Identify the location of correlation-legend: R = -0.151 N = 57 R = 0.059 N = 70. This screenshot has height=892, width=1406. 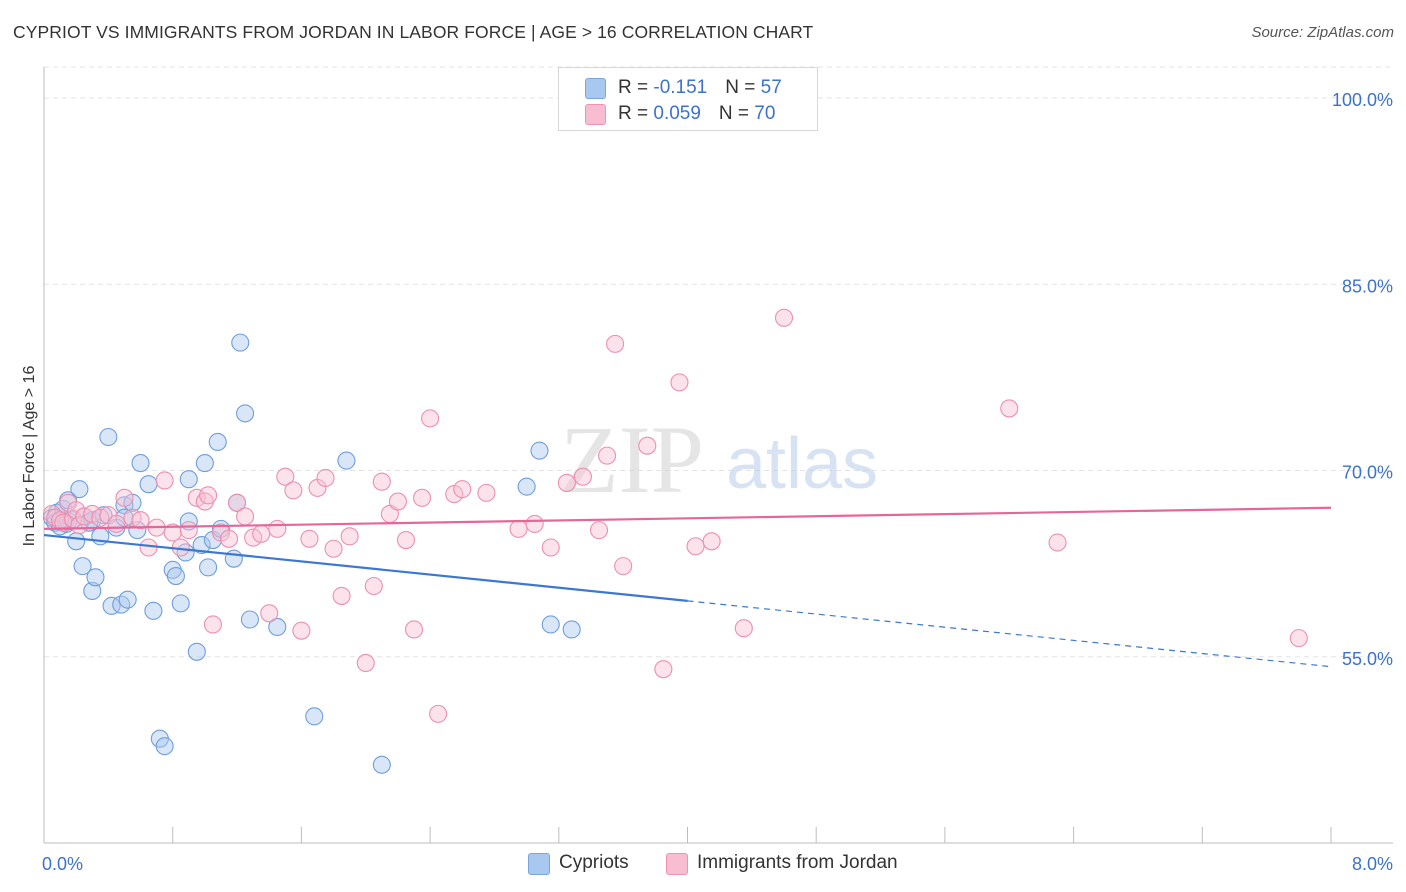
(688, 99).